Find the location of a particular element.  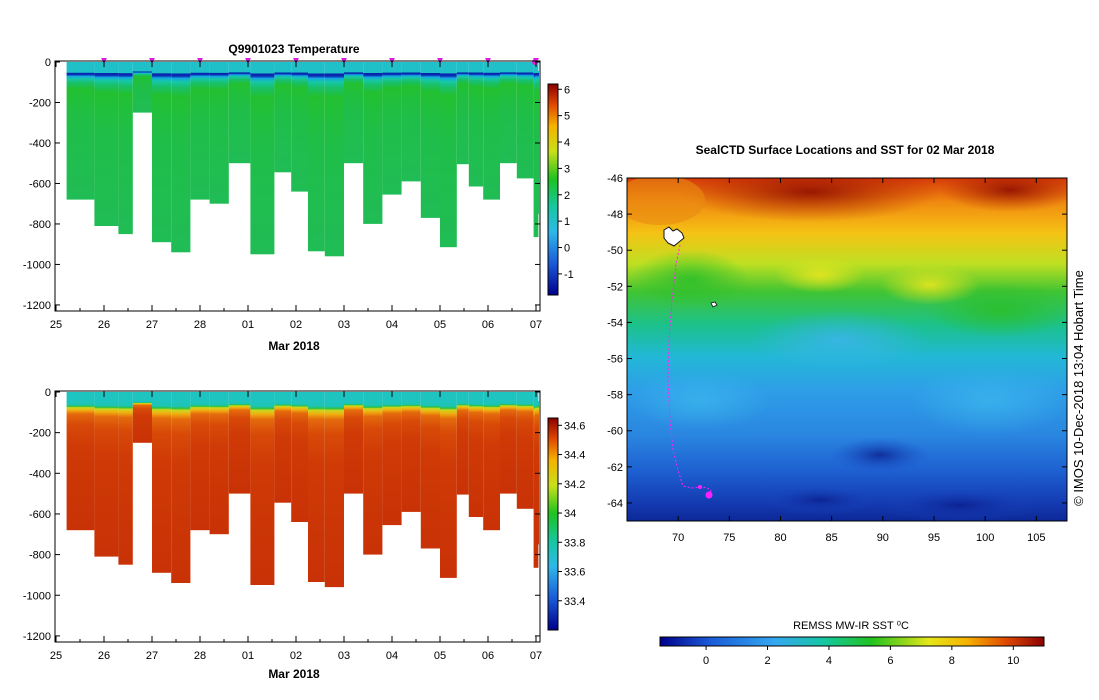

temperature-x-label: Mar 2018 is located at coordinates (294, 346).